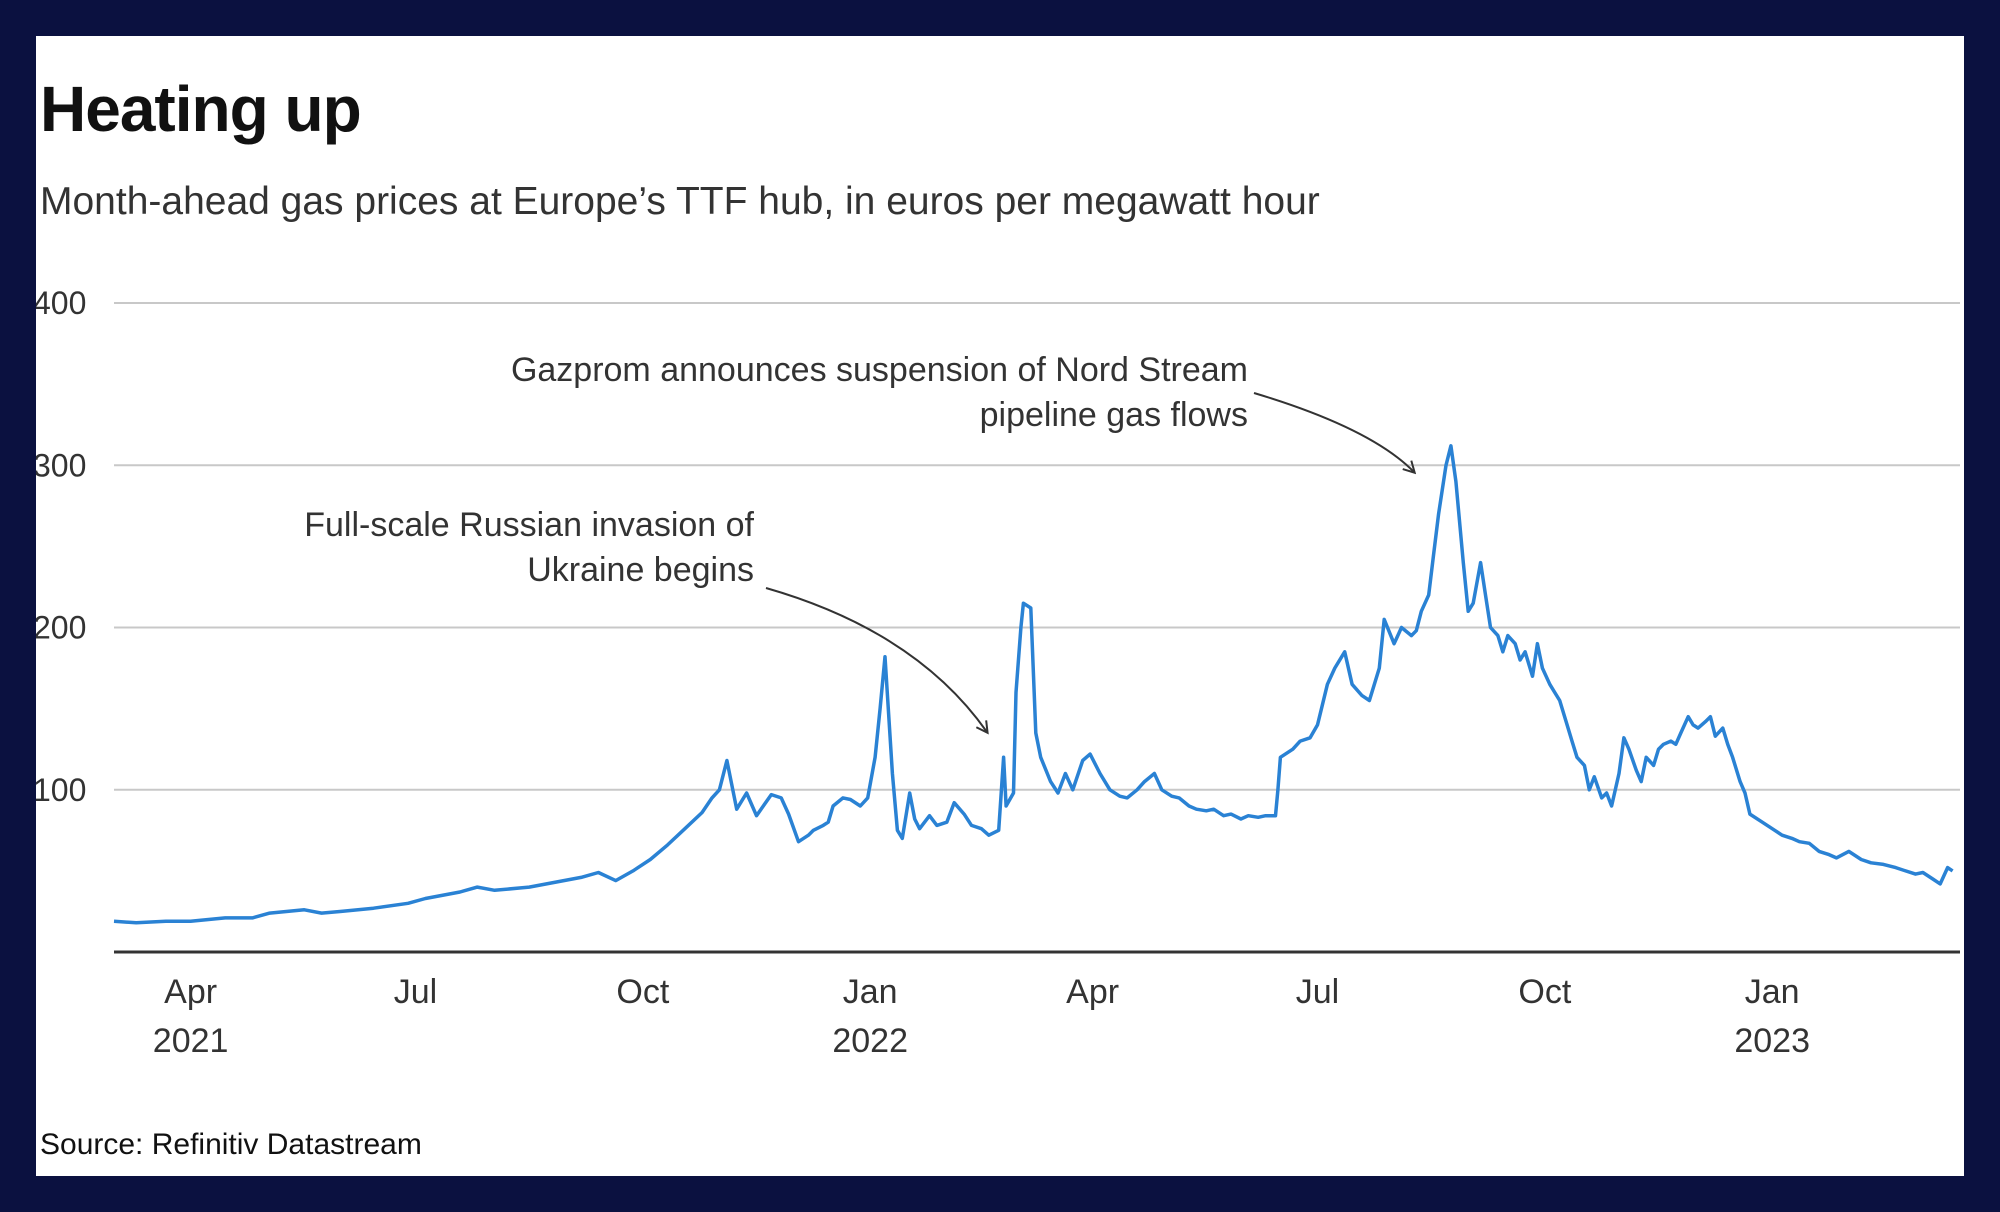 The width and height of the screenshot is (2000, 1212). What do you see at coordinates (1317, 992) in the screenshot?
I see `x-tick-label-5: Jul` at bounding box center [1317, 992].